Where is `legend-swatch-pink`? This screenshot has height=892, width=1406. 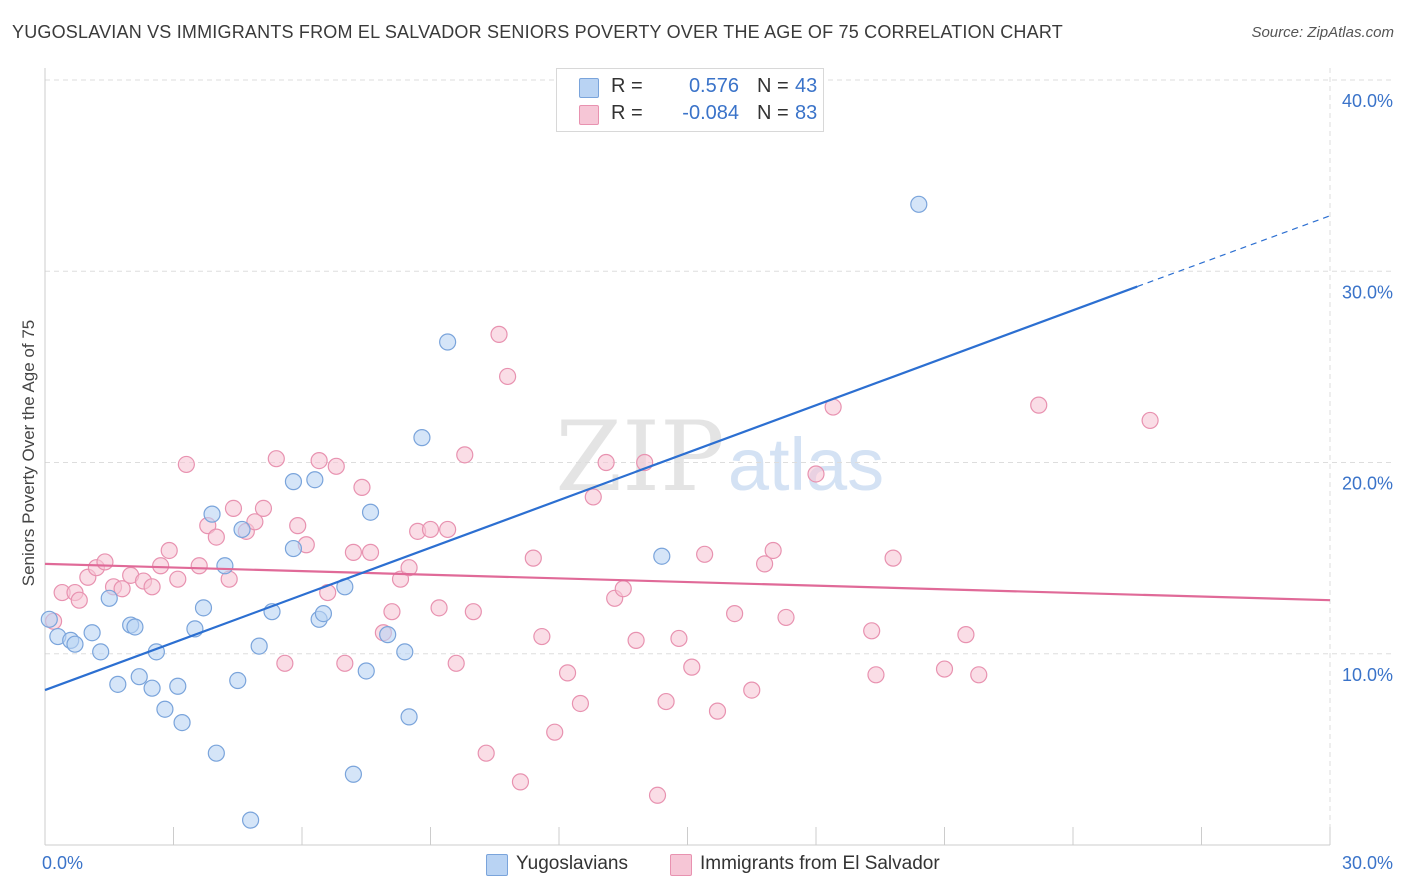
legend-swatch-pink is located at coordinates (681, 865).